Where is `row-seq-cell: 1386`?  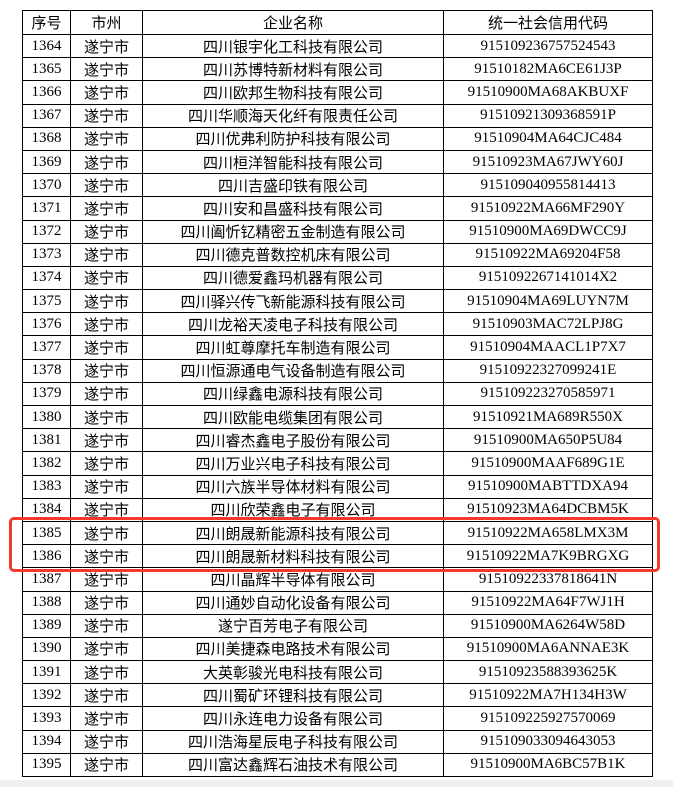 row-seq-cell: 1386 is located at coordinates (46, 556).